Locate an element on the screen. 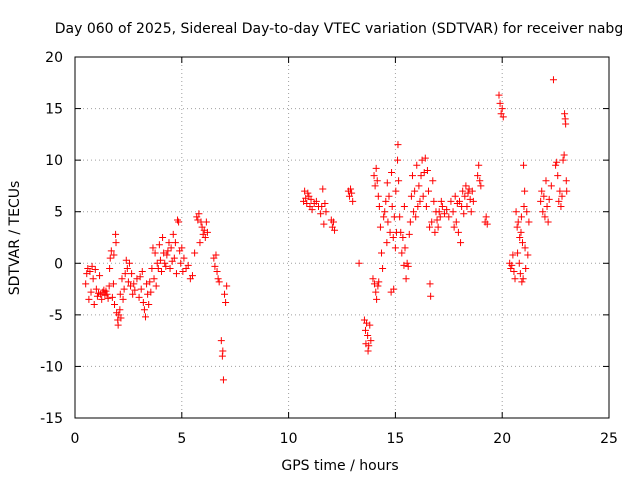  x-axis-label: GPS time / hours is located at coordinates (339, 466).